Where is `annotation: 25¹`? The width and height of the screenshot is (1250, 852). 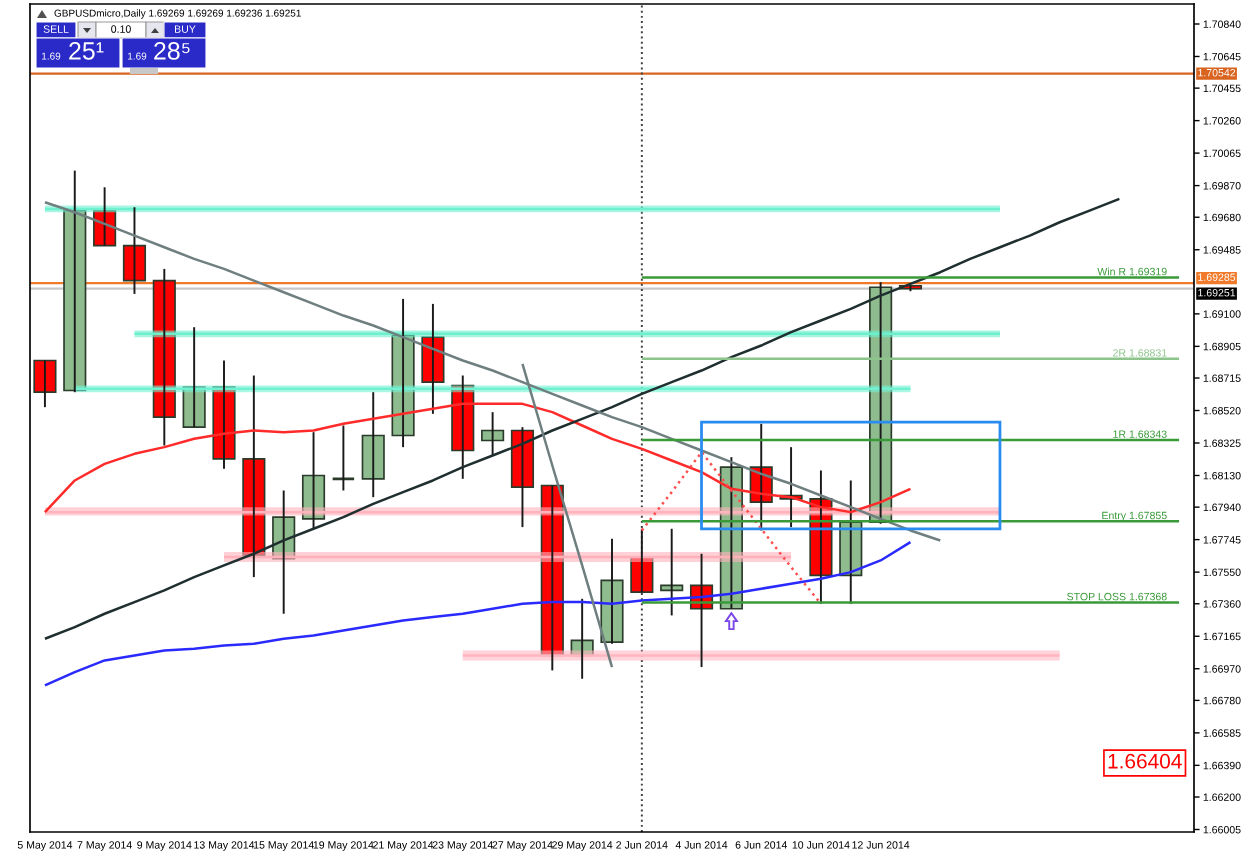
annotation: 25¹ is located at coordinates (86, 51).